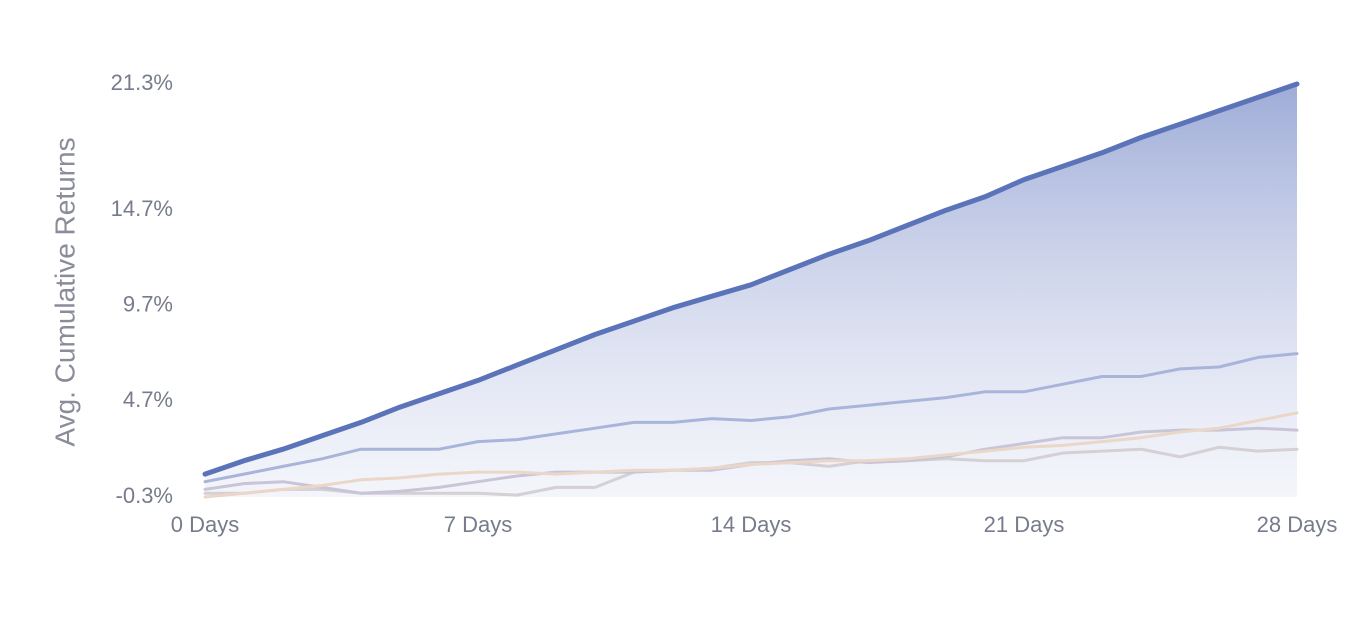 Image resolution: width=1348 pixels, height=628 pixels. I want to click on y-tick-label: 4.7%, so click(148, 399).